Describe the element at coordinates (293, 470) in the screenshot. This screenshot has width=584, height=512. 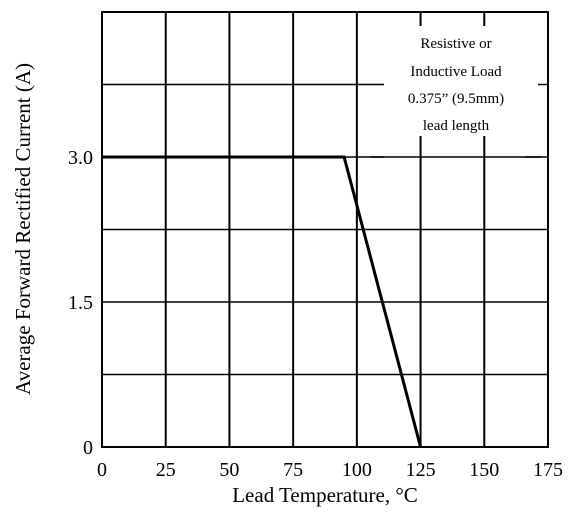
I see `x-tick-label: 75` at that location.